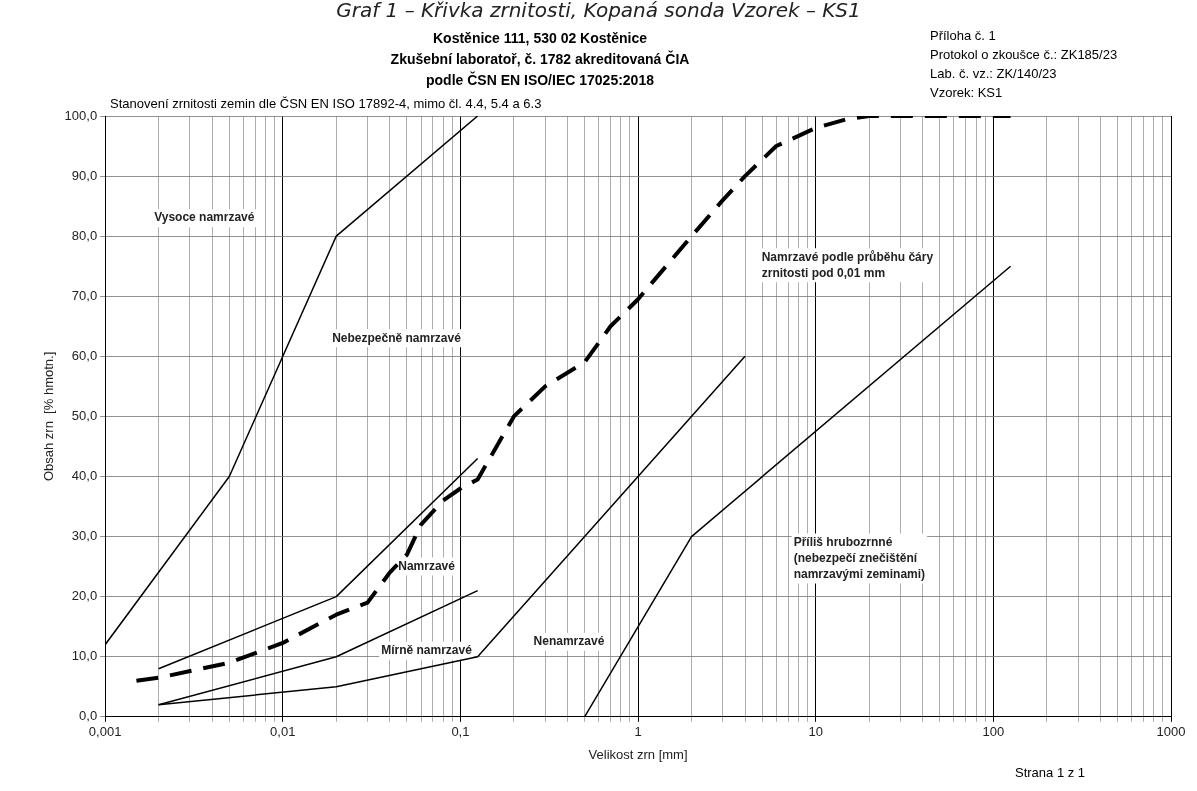  What do you see at coordinates (1050, 772) in the screenshot?
I see `text: Strana 1 z 1` at bounding box center [1050, 772].